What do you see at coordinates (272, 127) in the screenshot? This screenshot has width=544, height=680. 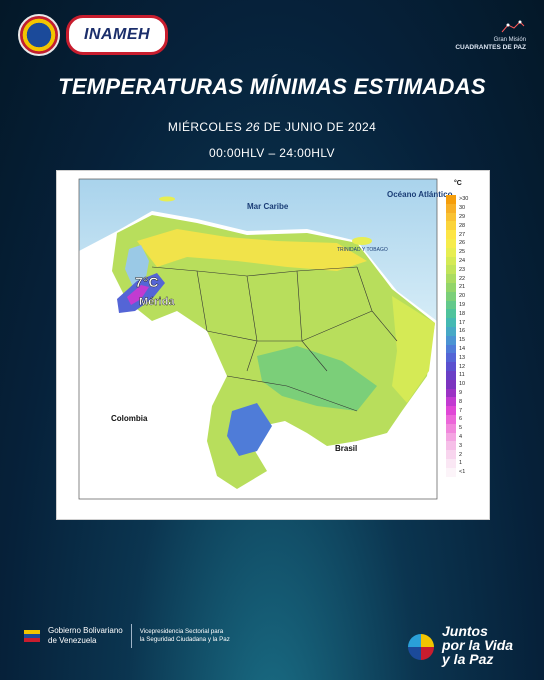 I see `forecast-date: MIÉRCOLES 26 DE JUNIO DE 2024` at bounding box center [272, 127].